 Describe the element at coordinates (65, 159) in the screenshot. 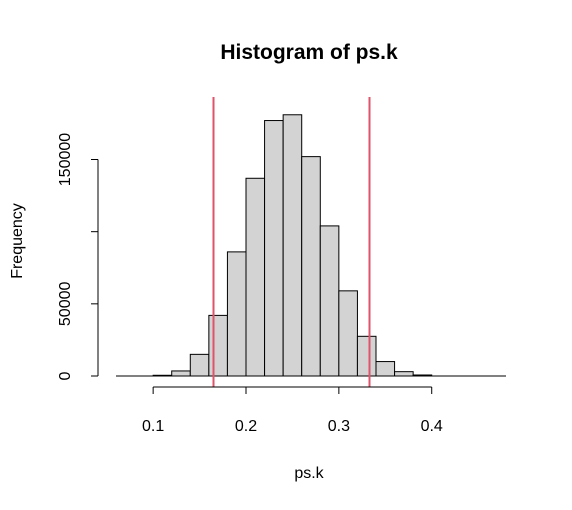

I see `y-tick-label: 150000` at that location.